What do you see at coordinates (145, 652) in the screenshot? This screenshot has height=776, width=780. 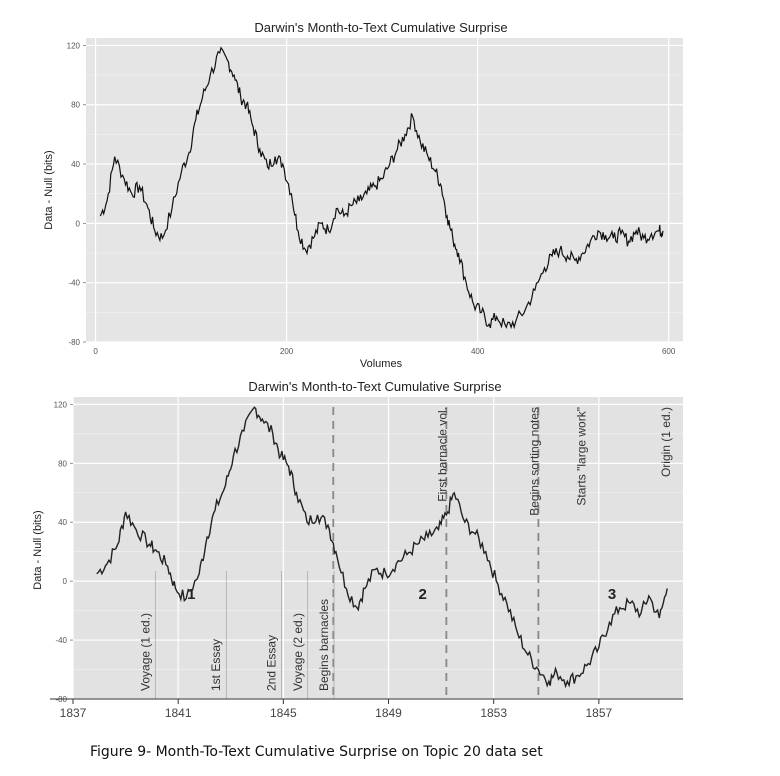 I see `annotation-label: Voyage (1 ed.)` at bounding box center [145, 652].